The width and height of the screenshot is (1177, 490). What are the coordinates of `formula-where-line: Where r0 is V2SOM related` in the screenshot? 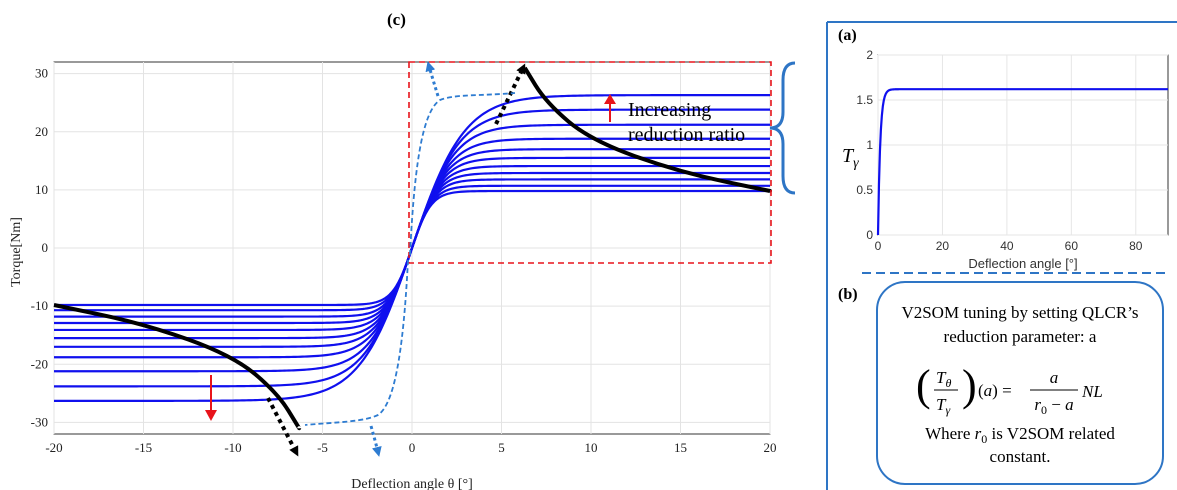 It's located at (1020, 435).